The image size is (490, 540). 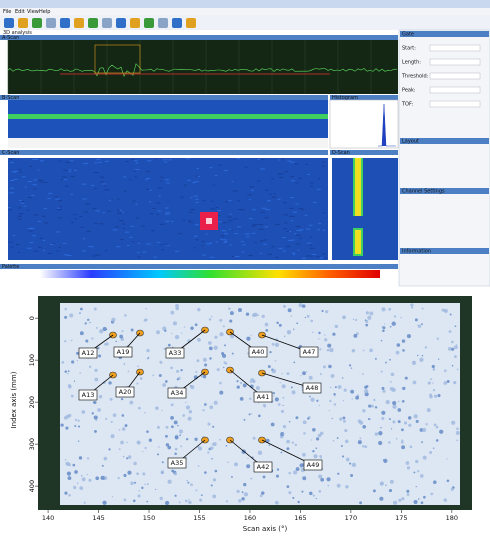 I want to click on panel-header, so click(x=164, y=152).